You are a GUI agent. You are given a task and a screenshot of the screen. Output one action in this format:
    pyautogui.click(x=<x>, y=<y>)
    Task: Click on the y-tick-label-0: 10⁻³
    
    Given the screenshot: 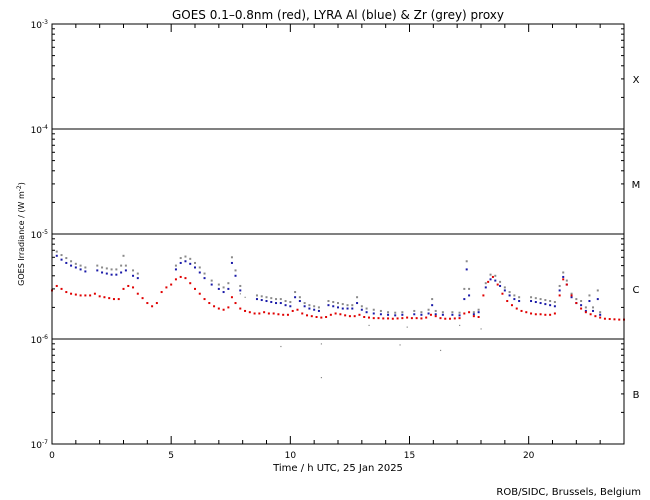 What is the action you would take?
    pyautogui.click(x=40, y=25)
    